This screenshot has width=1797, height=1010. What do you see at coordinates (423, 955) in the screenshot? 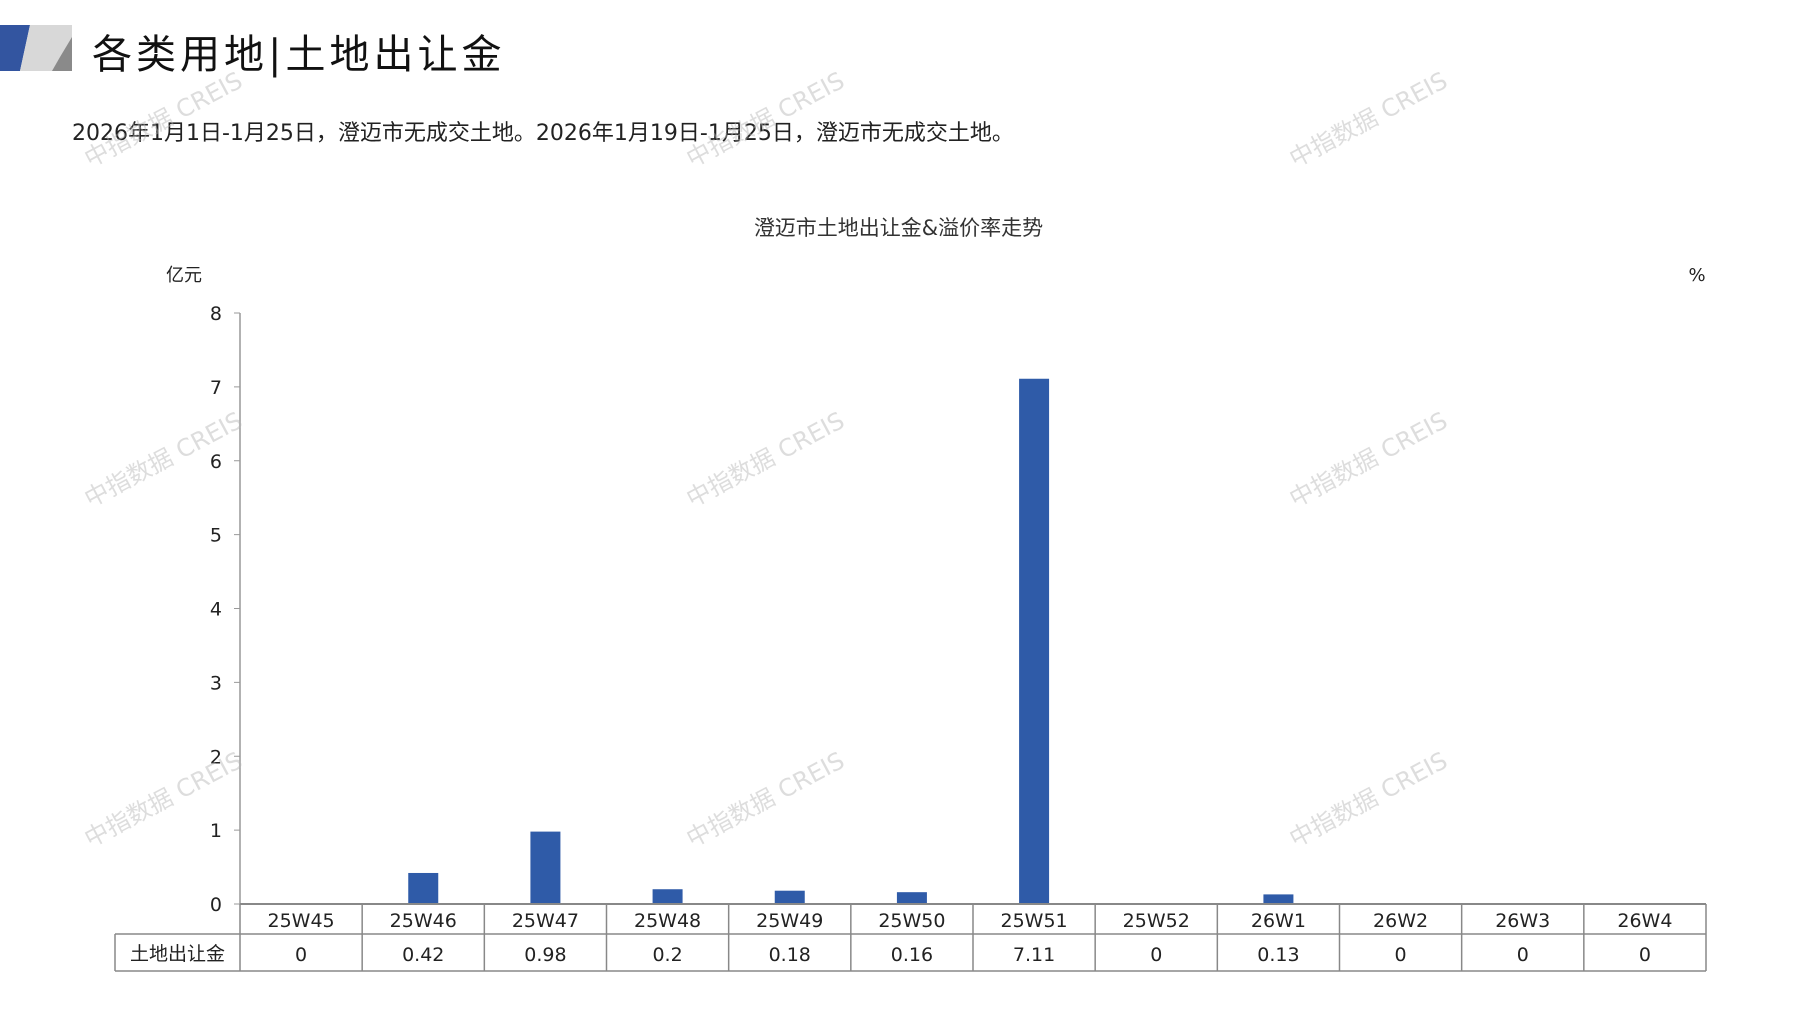
I see `data-label: 0.42` at bounding box center [423, 955].